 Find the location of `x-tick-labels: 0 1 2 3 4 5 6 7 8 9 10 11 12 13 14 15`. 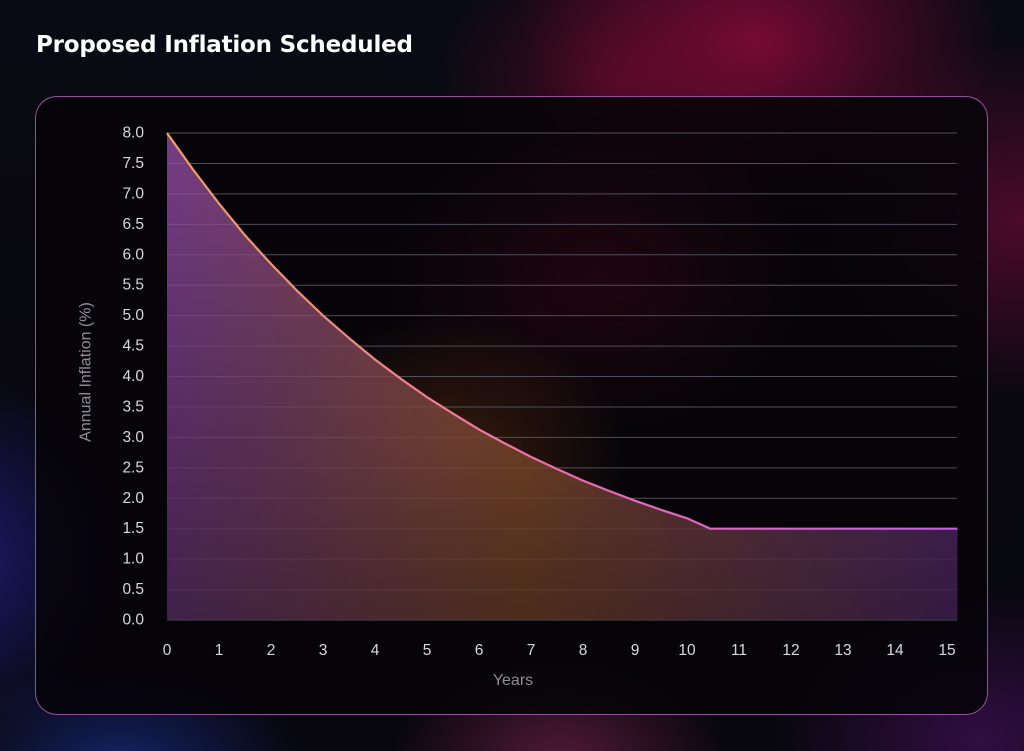

x-tick-labels: 0 1 2 3 4 5 6 7 8 9 10 11 12 13 14 15 is located at coordinates (559, 650).